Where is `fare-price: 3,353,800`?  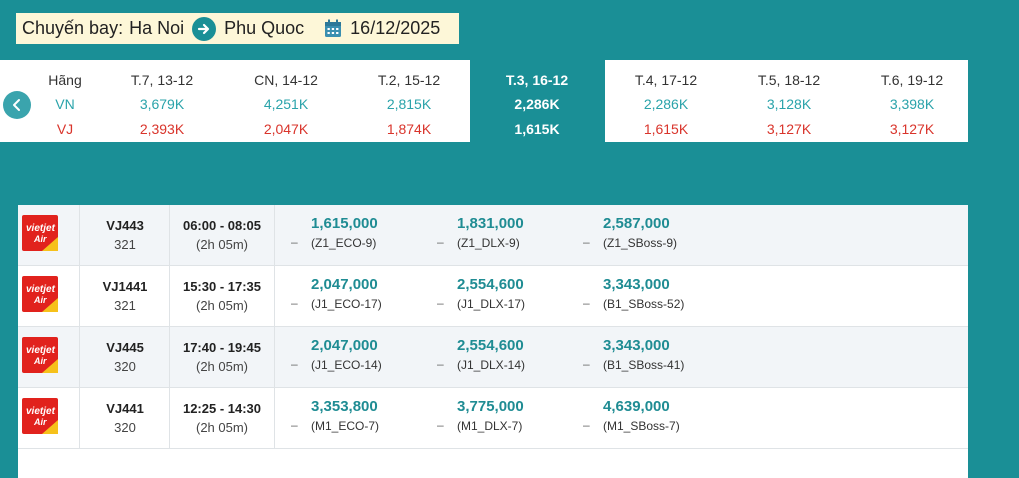 fare-price: 3,353,800 is located at coordinates (344, 406).